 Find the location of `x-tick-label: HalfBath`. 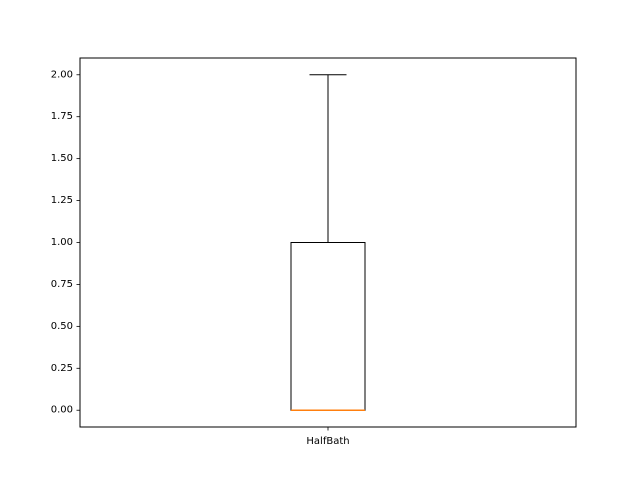

x-tick-label: HalfBath is located at coordinates (327, 441).